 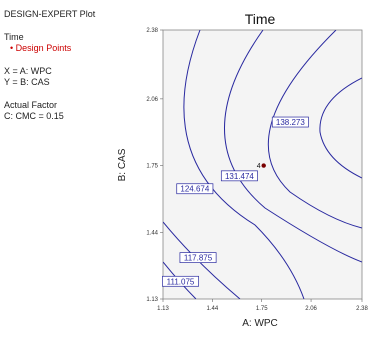 I want to click on contour-label: 131.474, so click(x=239, y=176).